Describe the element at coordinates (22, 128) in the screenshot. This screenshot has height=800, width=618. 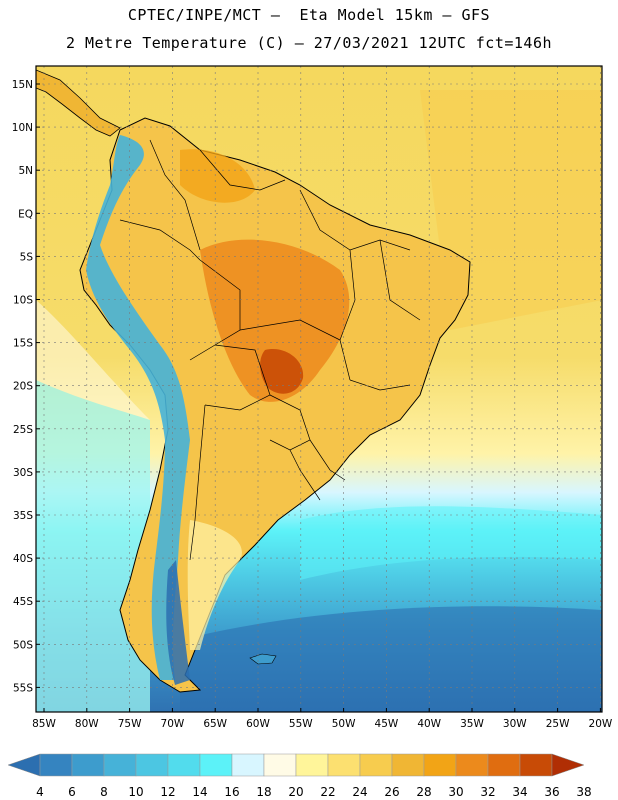
I see `lat-label: 10N` at that location.